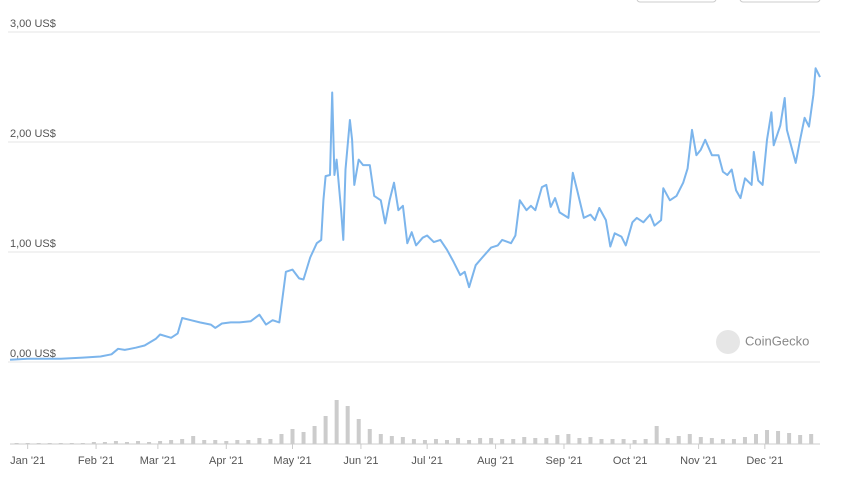 This screenshot has width=841, height=487. I want to click on x-tick-label: Jan '21, so click(27, 461).